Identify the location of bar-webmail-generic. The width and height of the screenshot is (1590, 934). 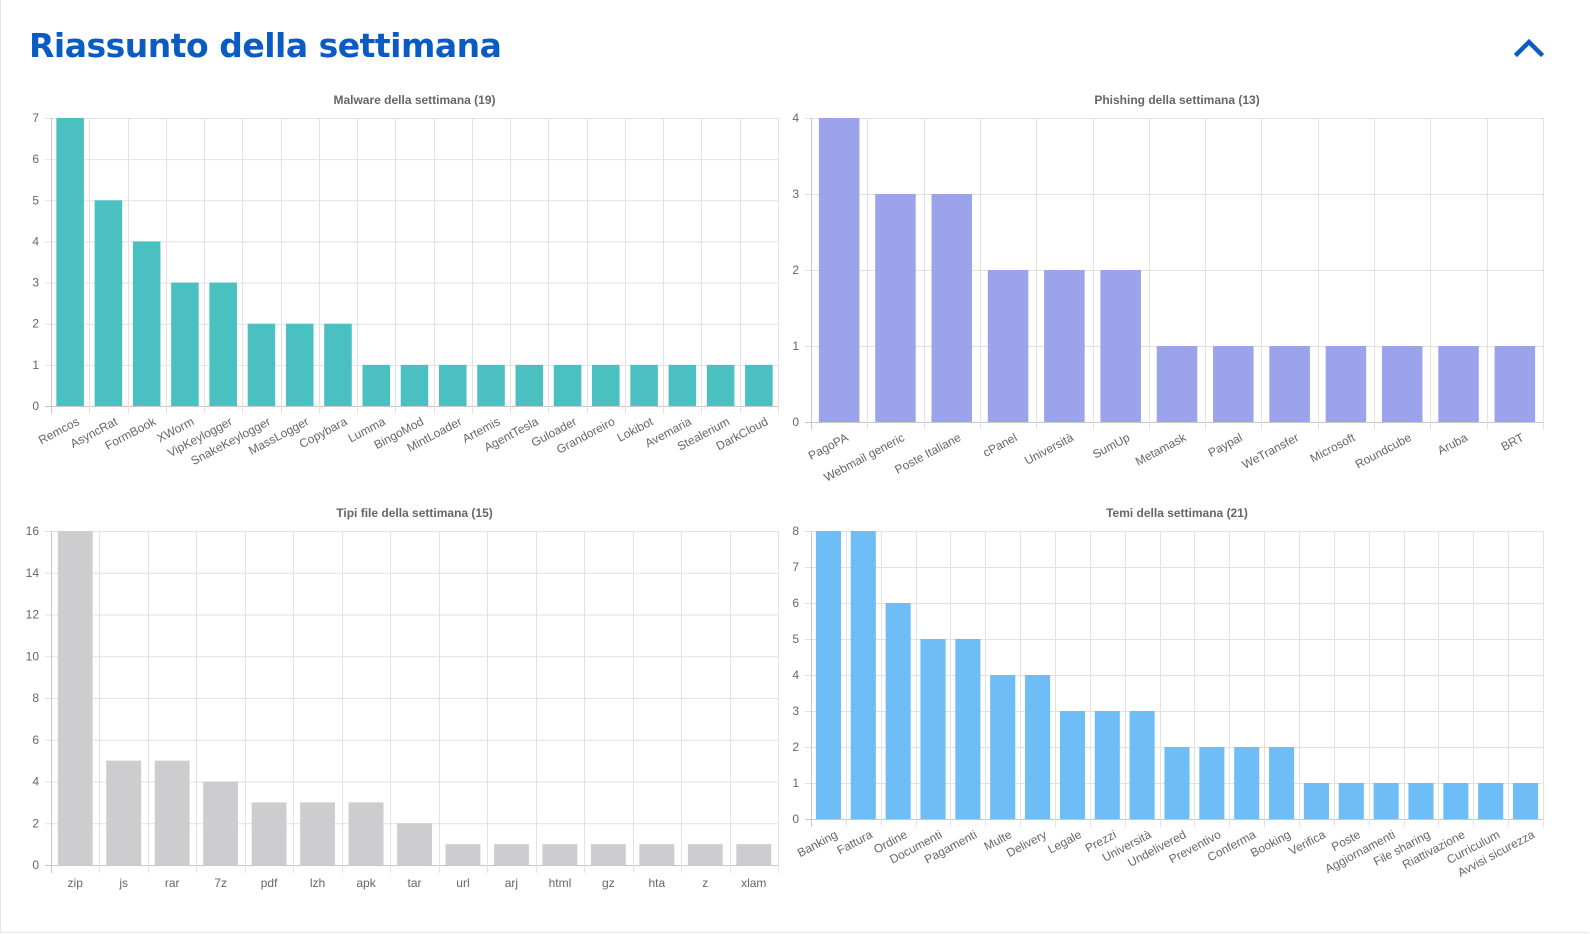
(895, 308).